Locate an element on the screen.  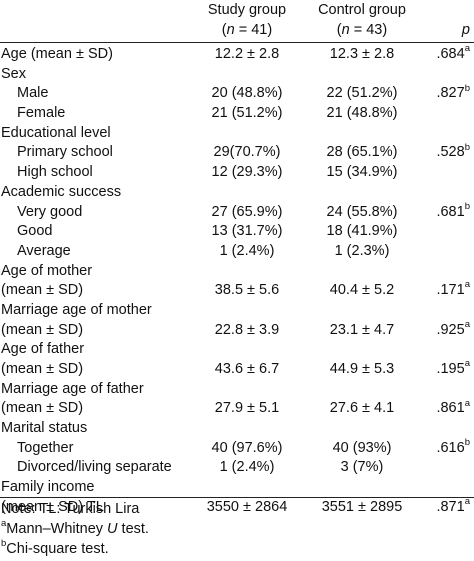
p-value: .681b is located at coordinates (453, 210).